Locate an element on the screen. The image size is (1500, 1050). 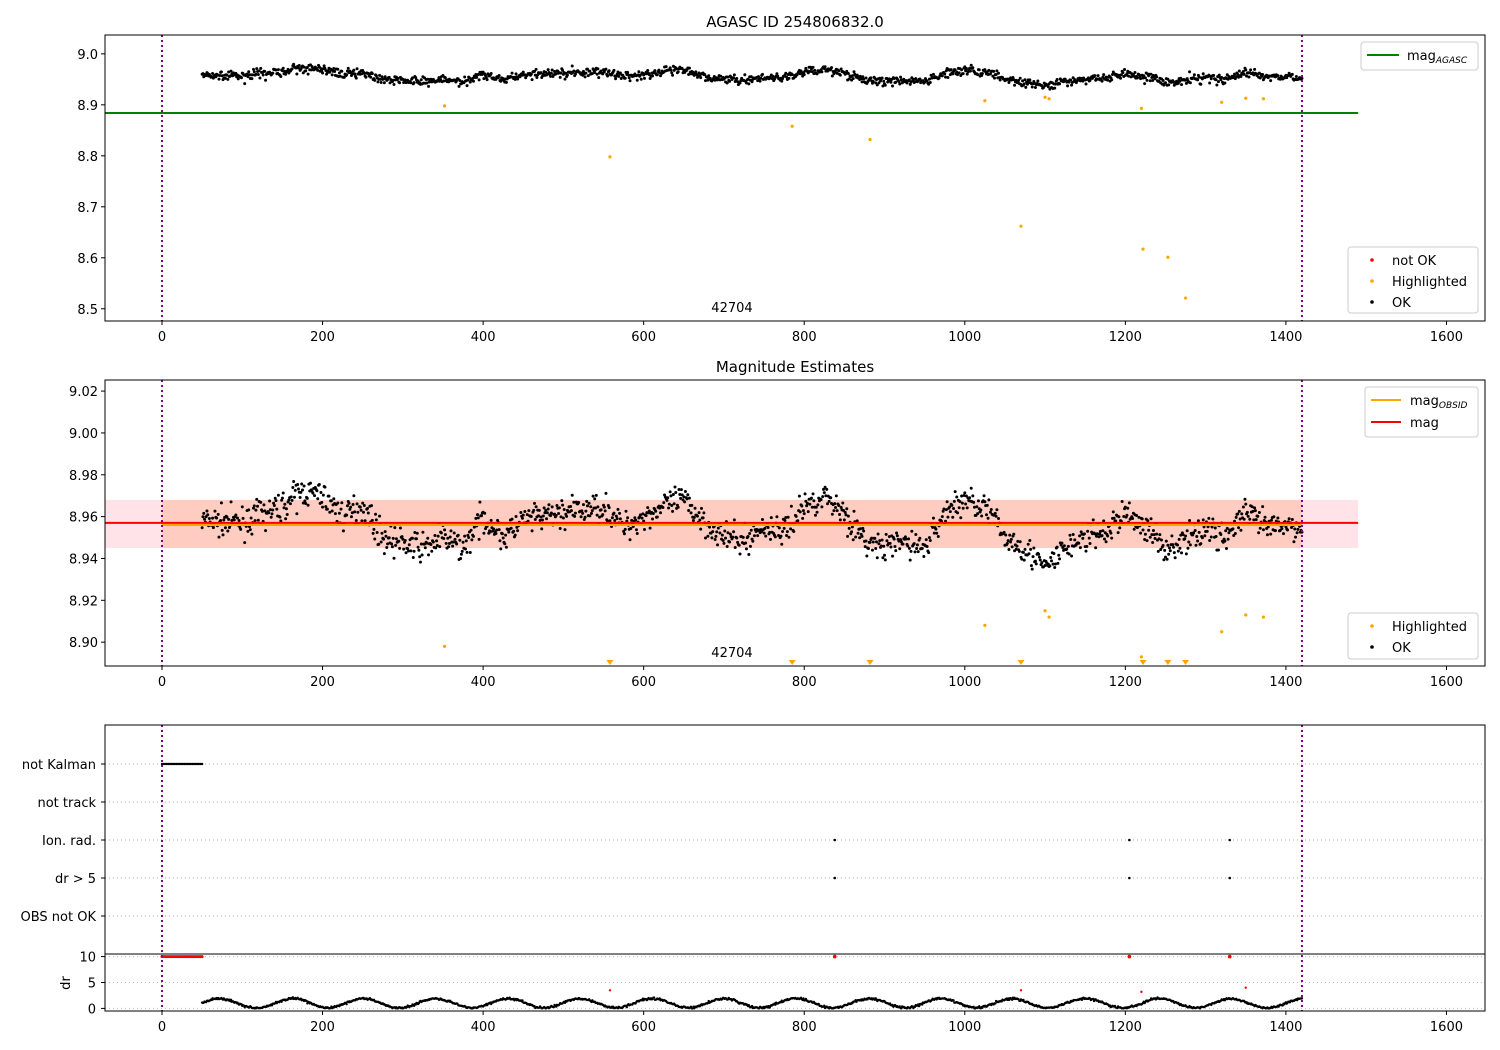
legend-label: not OK is located at coordinates (1414, 261).